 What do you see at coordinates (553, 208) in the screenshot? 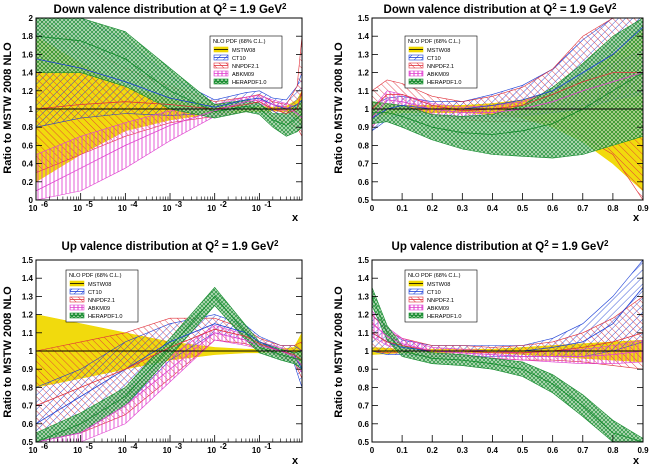
I see `x-tick-label: 0.6` at bounding box center [553, 208].